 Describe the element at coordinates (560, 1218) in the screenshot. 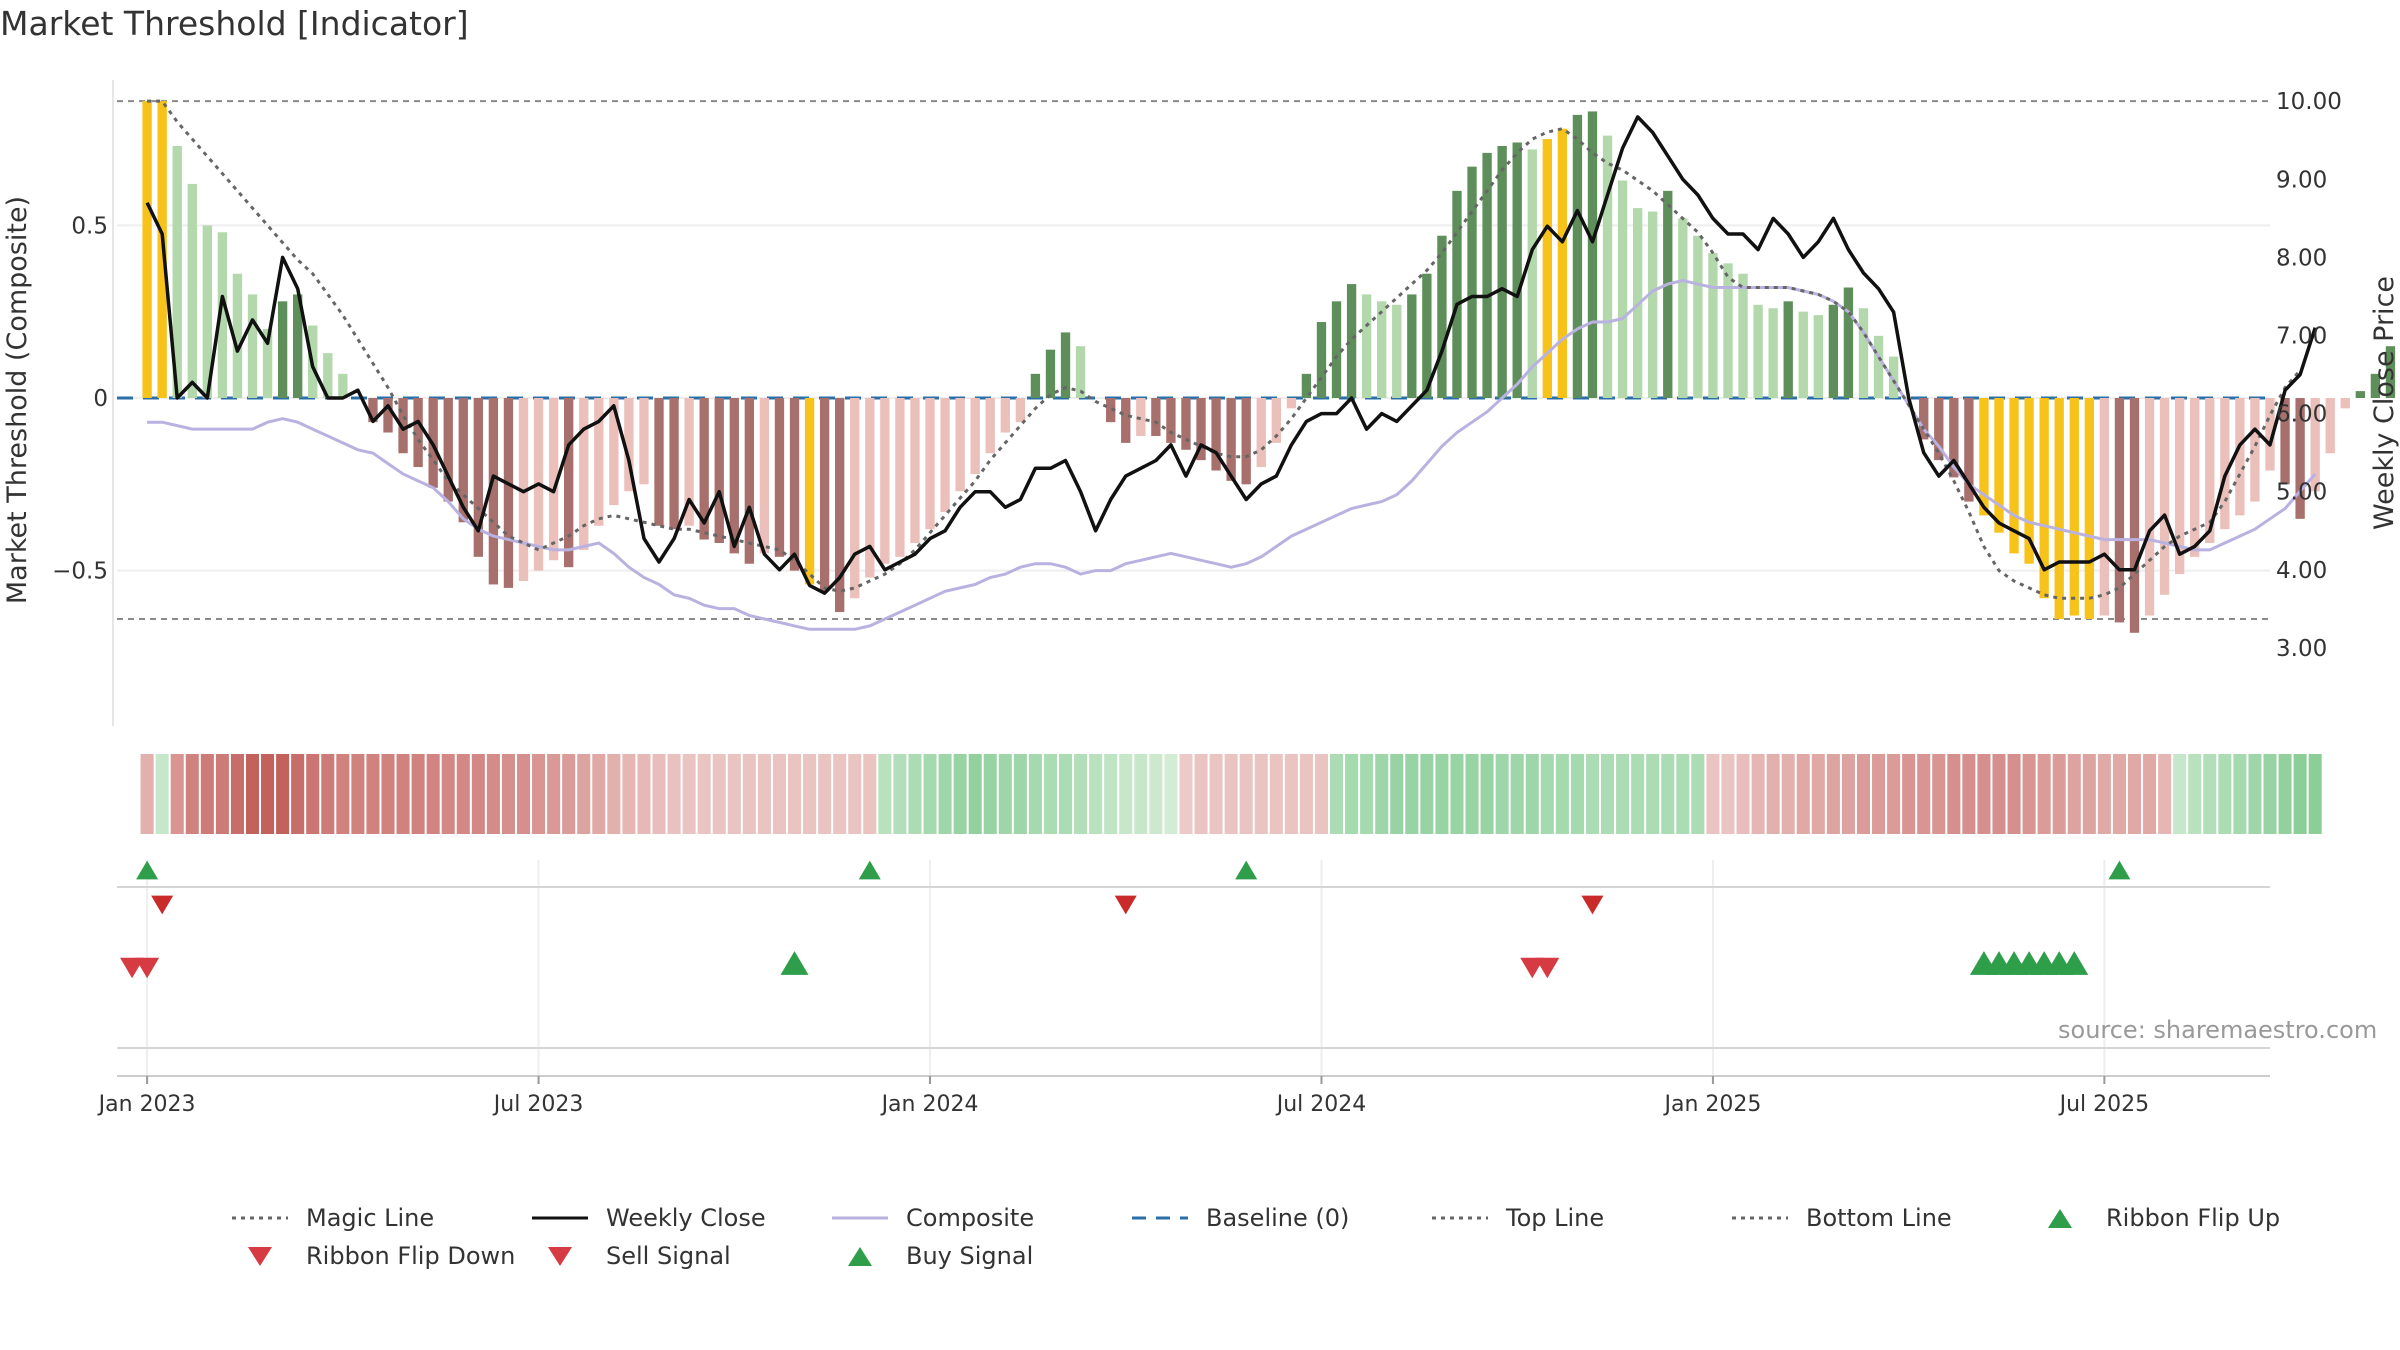

I see `solid-line-icon` at that location.